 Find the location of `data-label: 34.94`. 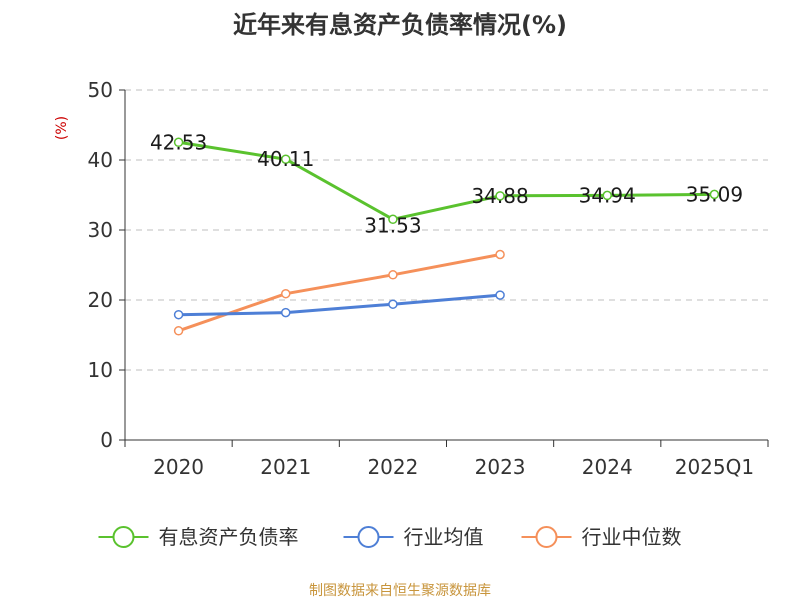

data-label: 34.94 is located at coordinates (607, 195).